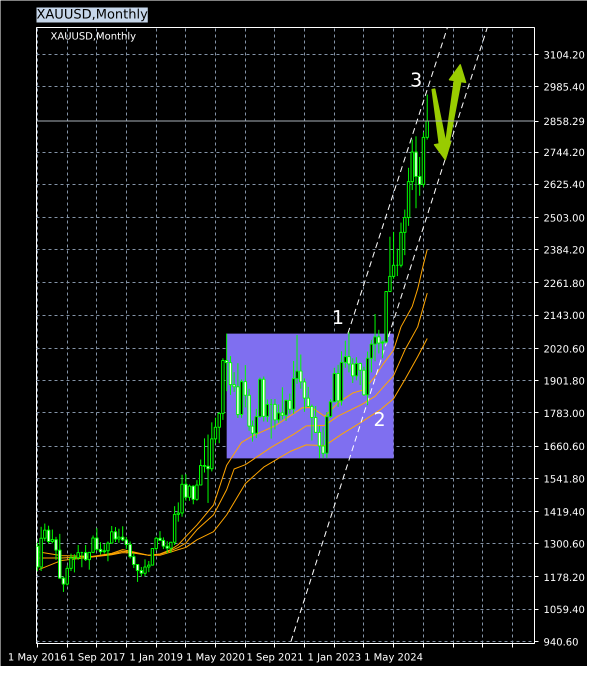 Image resolution: width=593 pixels, height=679 pixels. I want to click on x-tick-label: 1 Jan 2023, so click(335, 658).